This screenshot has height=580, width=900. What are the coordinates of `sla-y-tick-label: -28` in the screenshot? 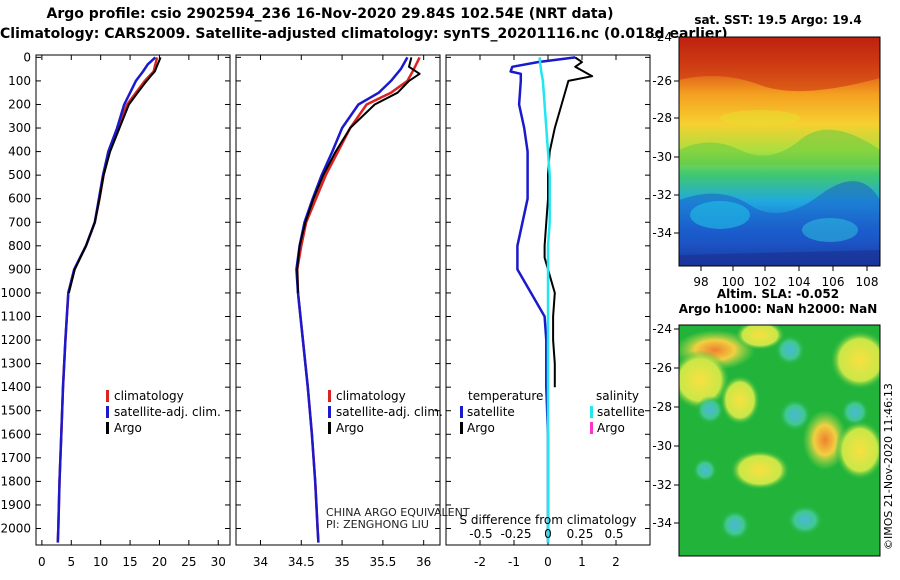 It's located at (662, 407).